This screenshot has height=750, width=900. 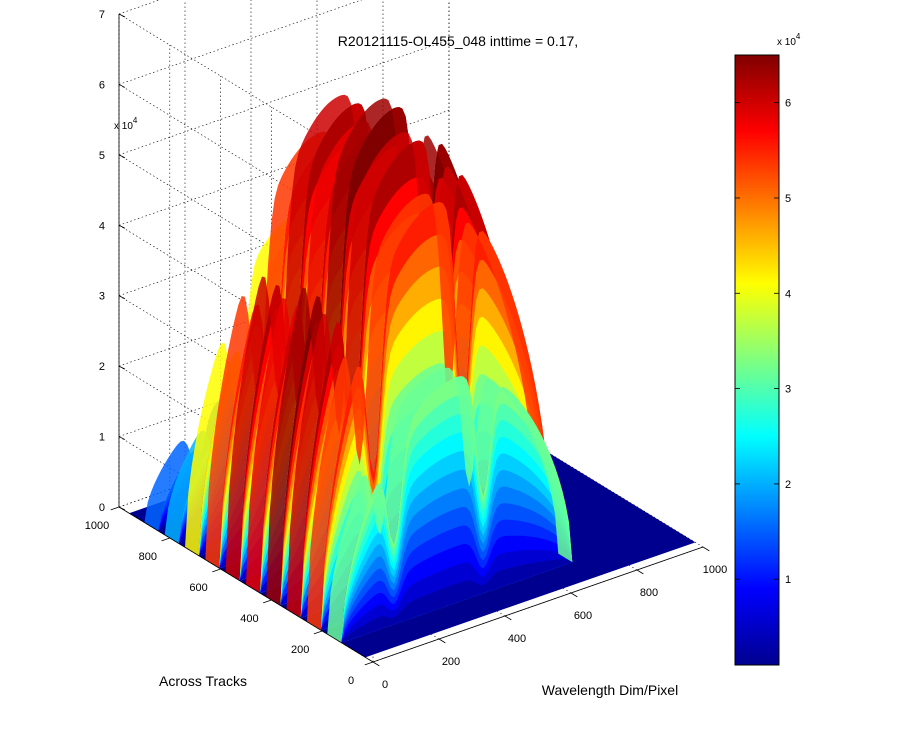 I want to click on colorbar-ticks: 1 2 3 4 5 6, so click(x=763, y=342).